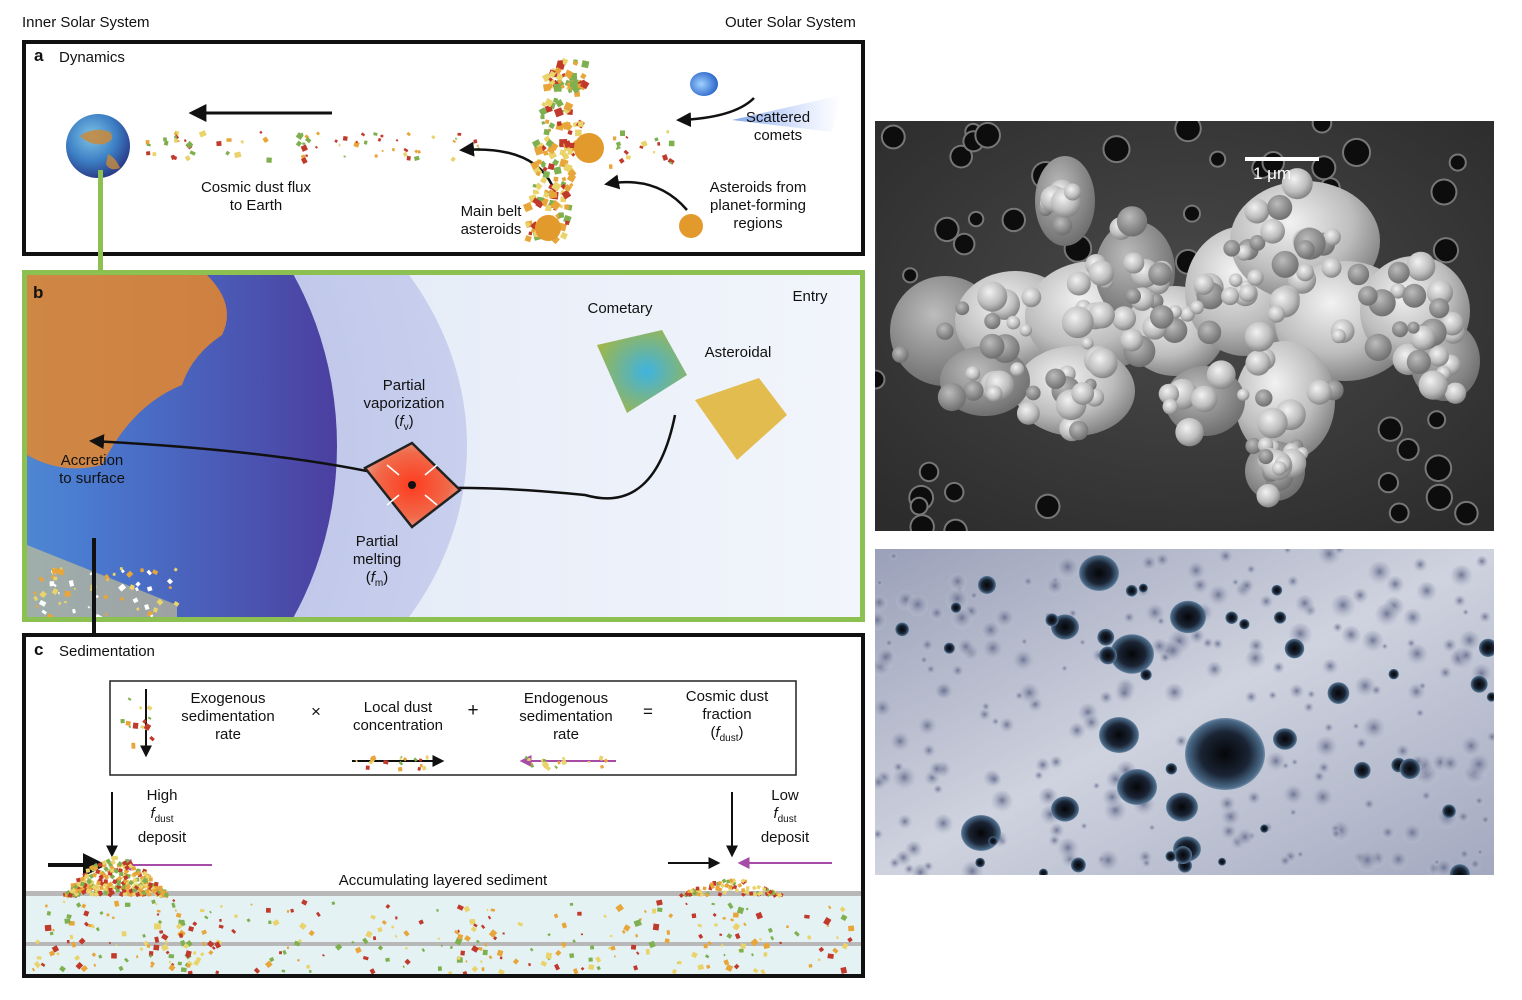  Describe the element at coordinates (228, 716) in the screenshot. I see `exogenous-rate-label: Exogenous sedimentation rate` at that location.